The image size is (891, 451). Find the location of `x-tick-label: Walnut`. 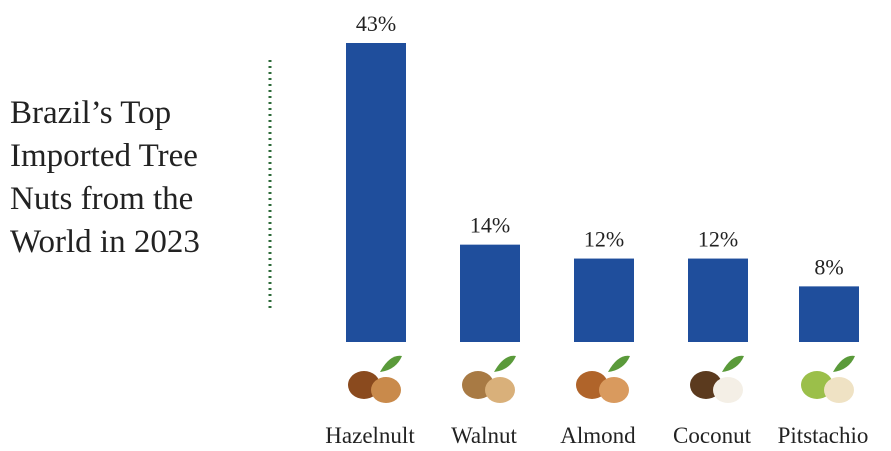

x-tick-label: Walnut is located at coordinates (484, 435).